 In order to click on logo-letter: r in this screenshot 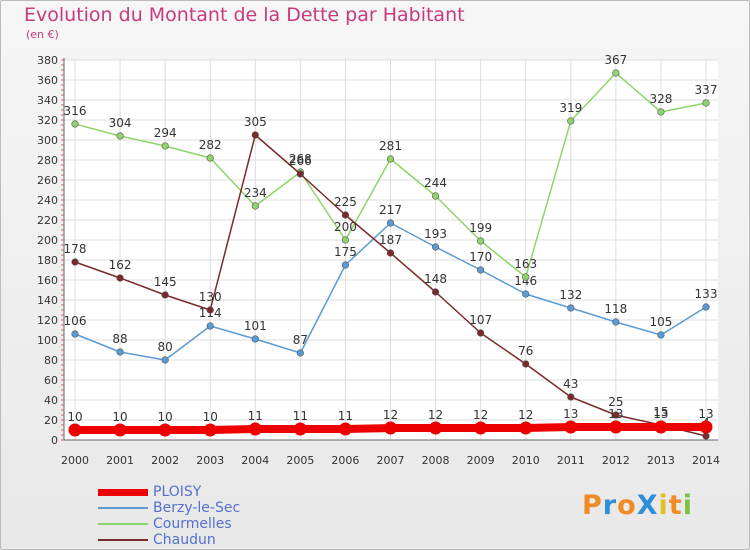, I will do `click(610, 505)`.